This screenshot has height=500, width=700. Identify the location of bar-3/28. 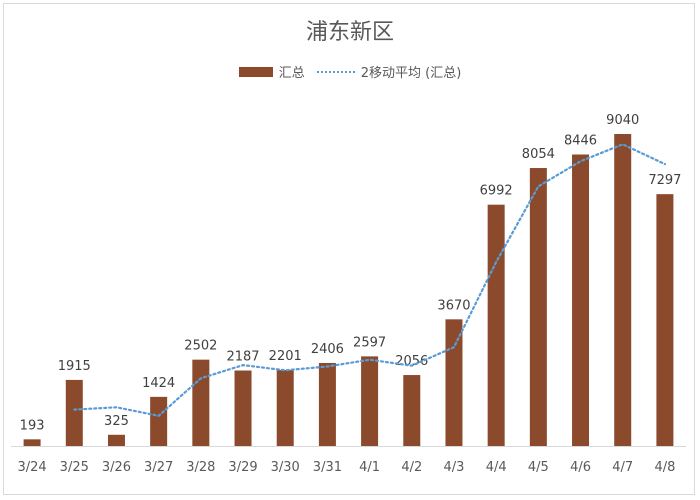
(201, 402).